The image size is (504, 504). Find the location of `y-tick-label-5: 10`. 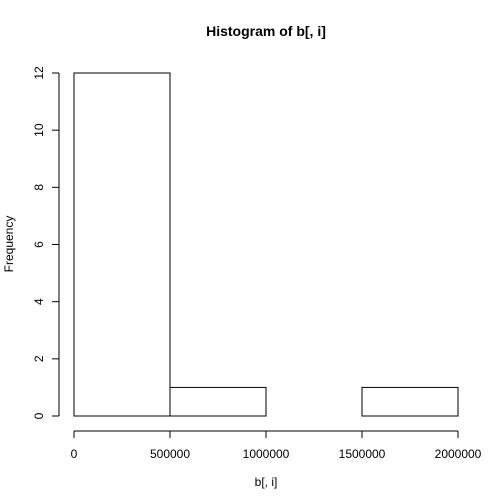

y-tick-label-5: 10 is located at coordinates (39, 130).